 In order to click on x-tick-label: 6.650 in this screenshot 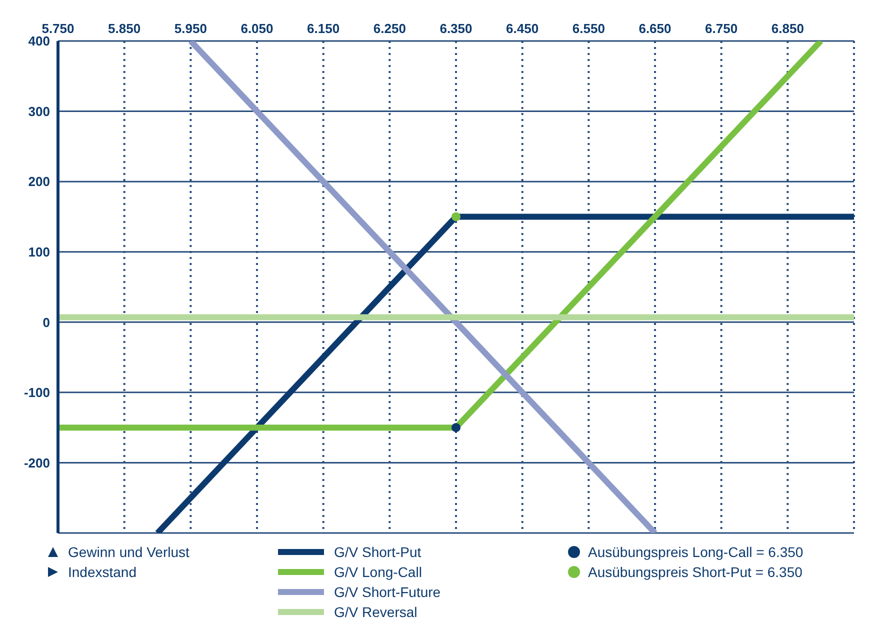, I will do `click(655, 28)`.